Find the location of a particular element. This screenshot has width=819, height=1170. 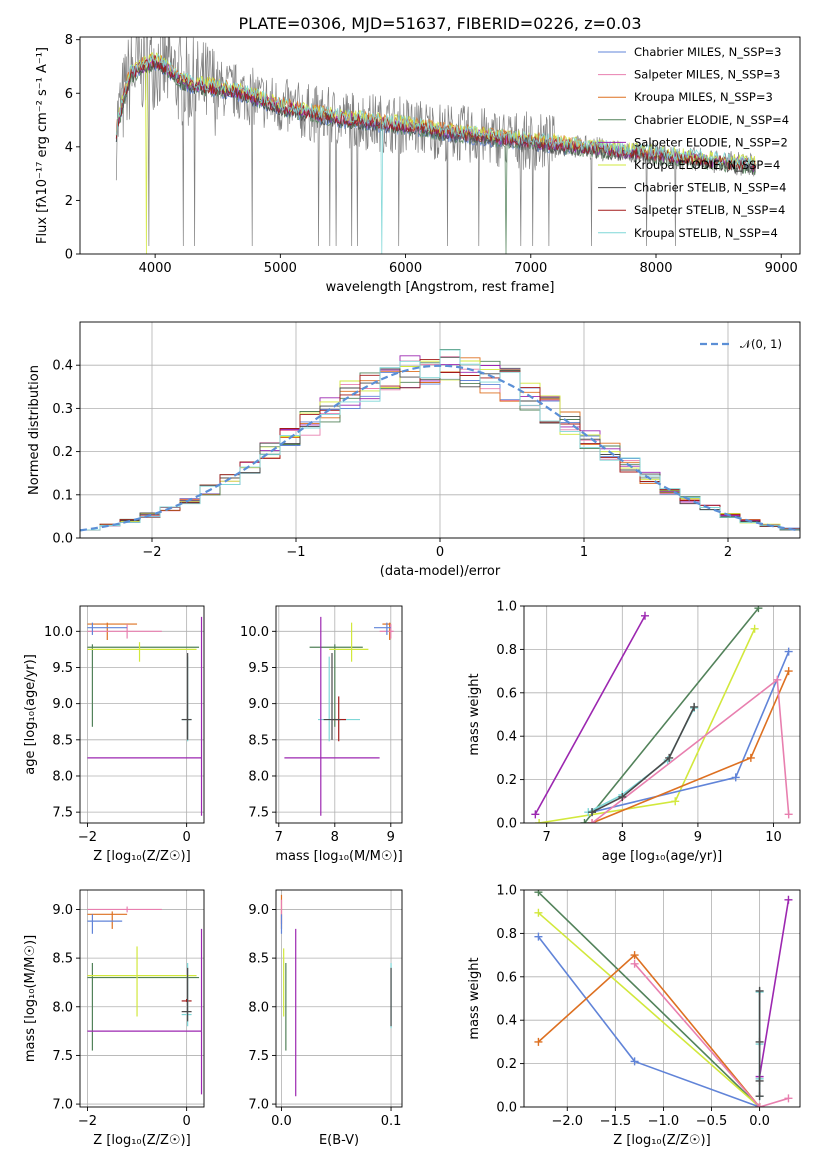

y-tick-label: 9.5 is located at coordinates (62, 668).